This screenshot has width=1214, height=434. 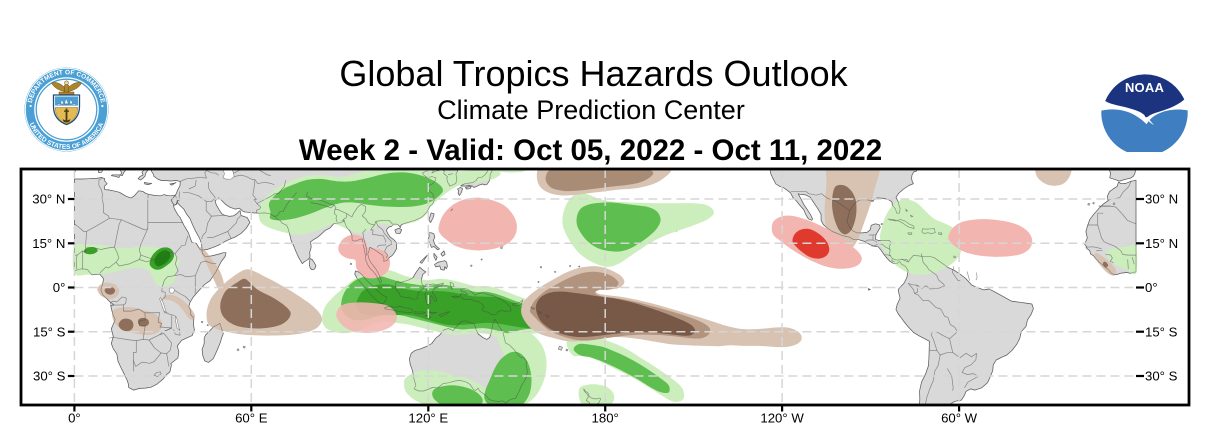 What do you see at coordinates (1144, 87) in the screenshot?
I see `svg-text: NOAA` at bounding box center [1144, 87].